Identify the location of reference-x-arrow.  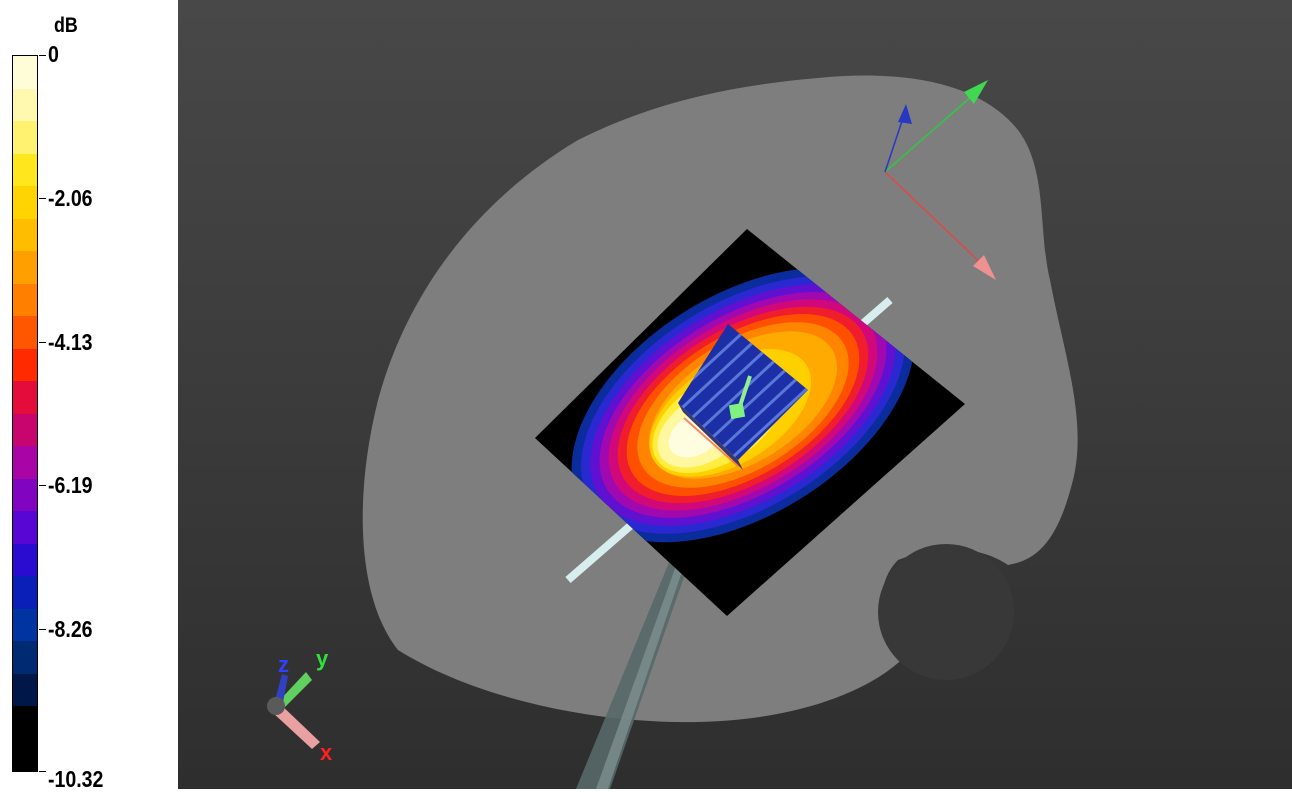
(984, 267).